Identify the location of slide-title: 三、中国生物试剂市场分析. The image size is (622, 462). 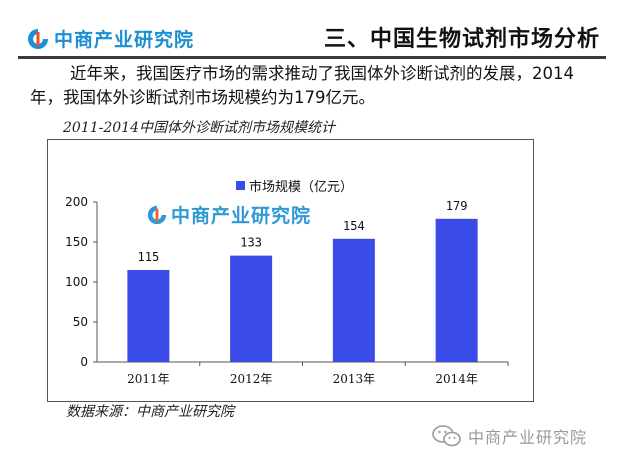
(461, 39).